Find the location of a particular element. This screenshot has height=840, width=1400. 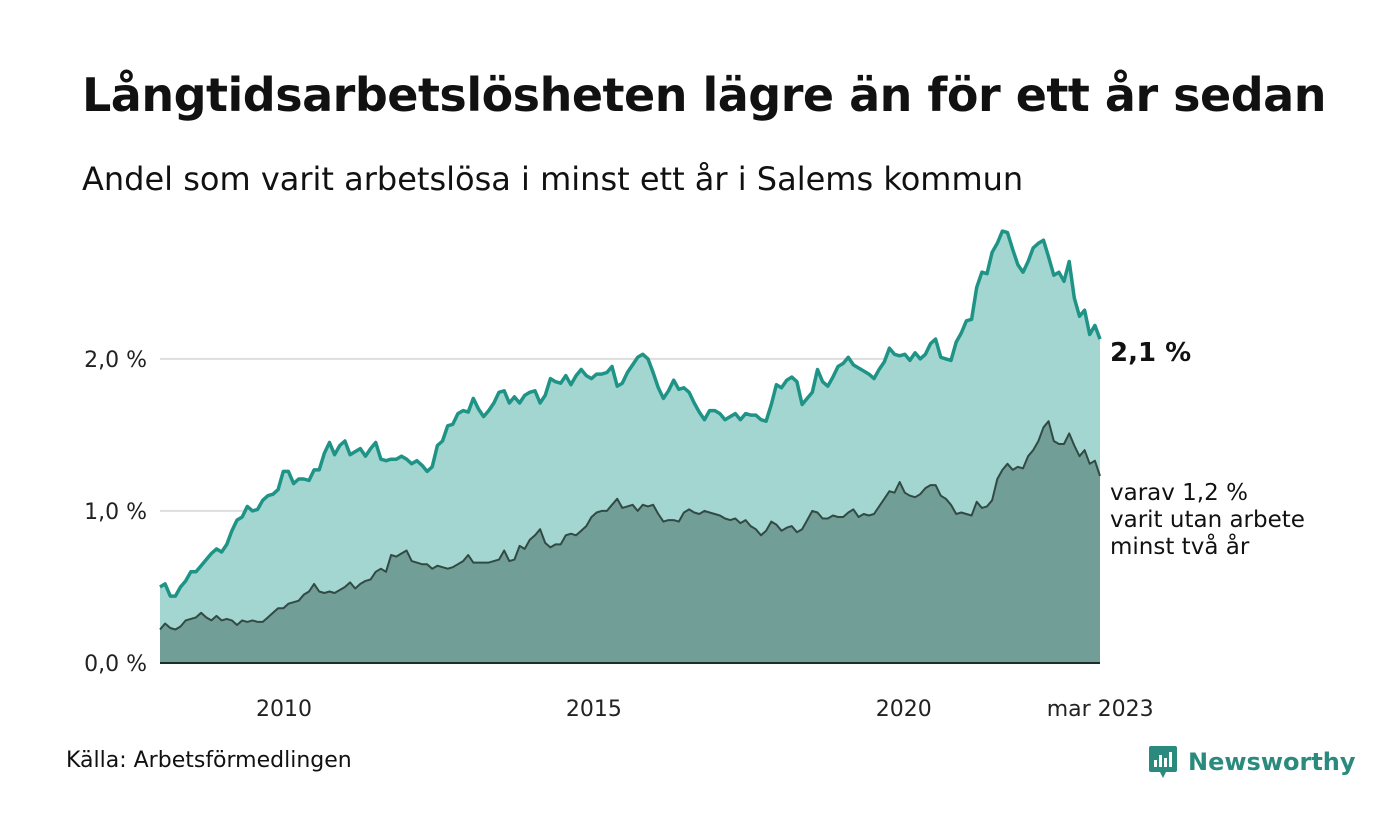

newsworthy-logo-icon is located at coordinates (1163, 762).